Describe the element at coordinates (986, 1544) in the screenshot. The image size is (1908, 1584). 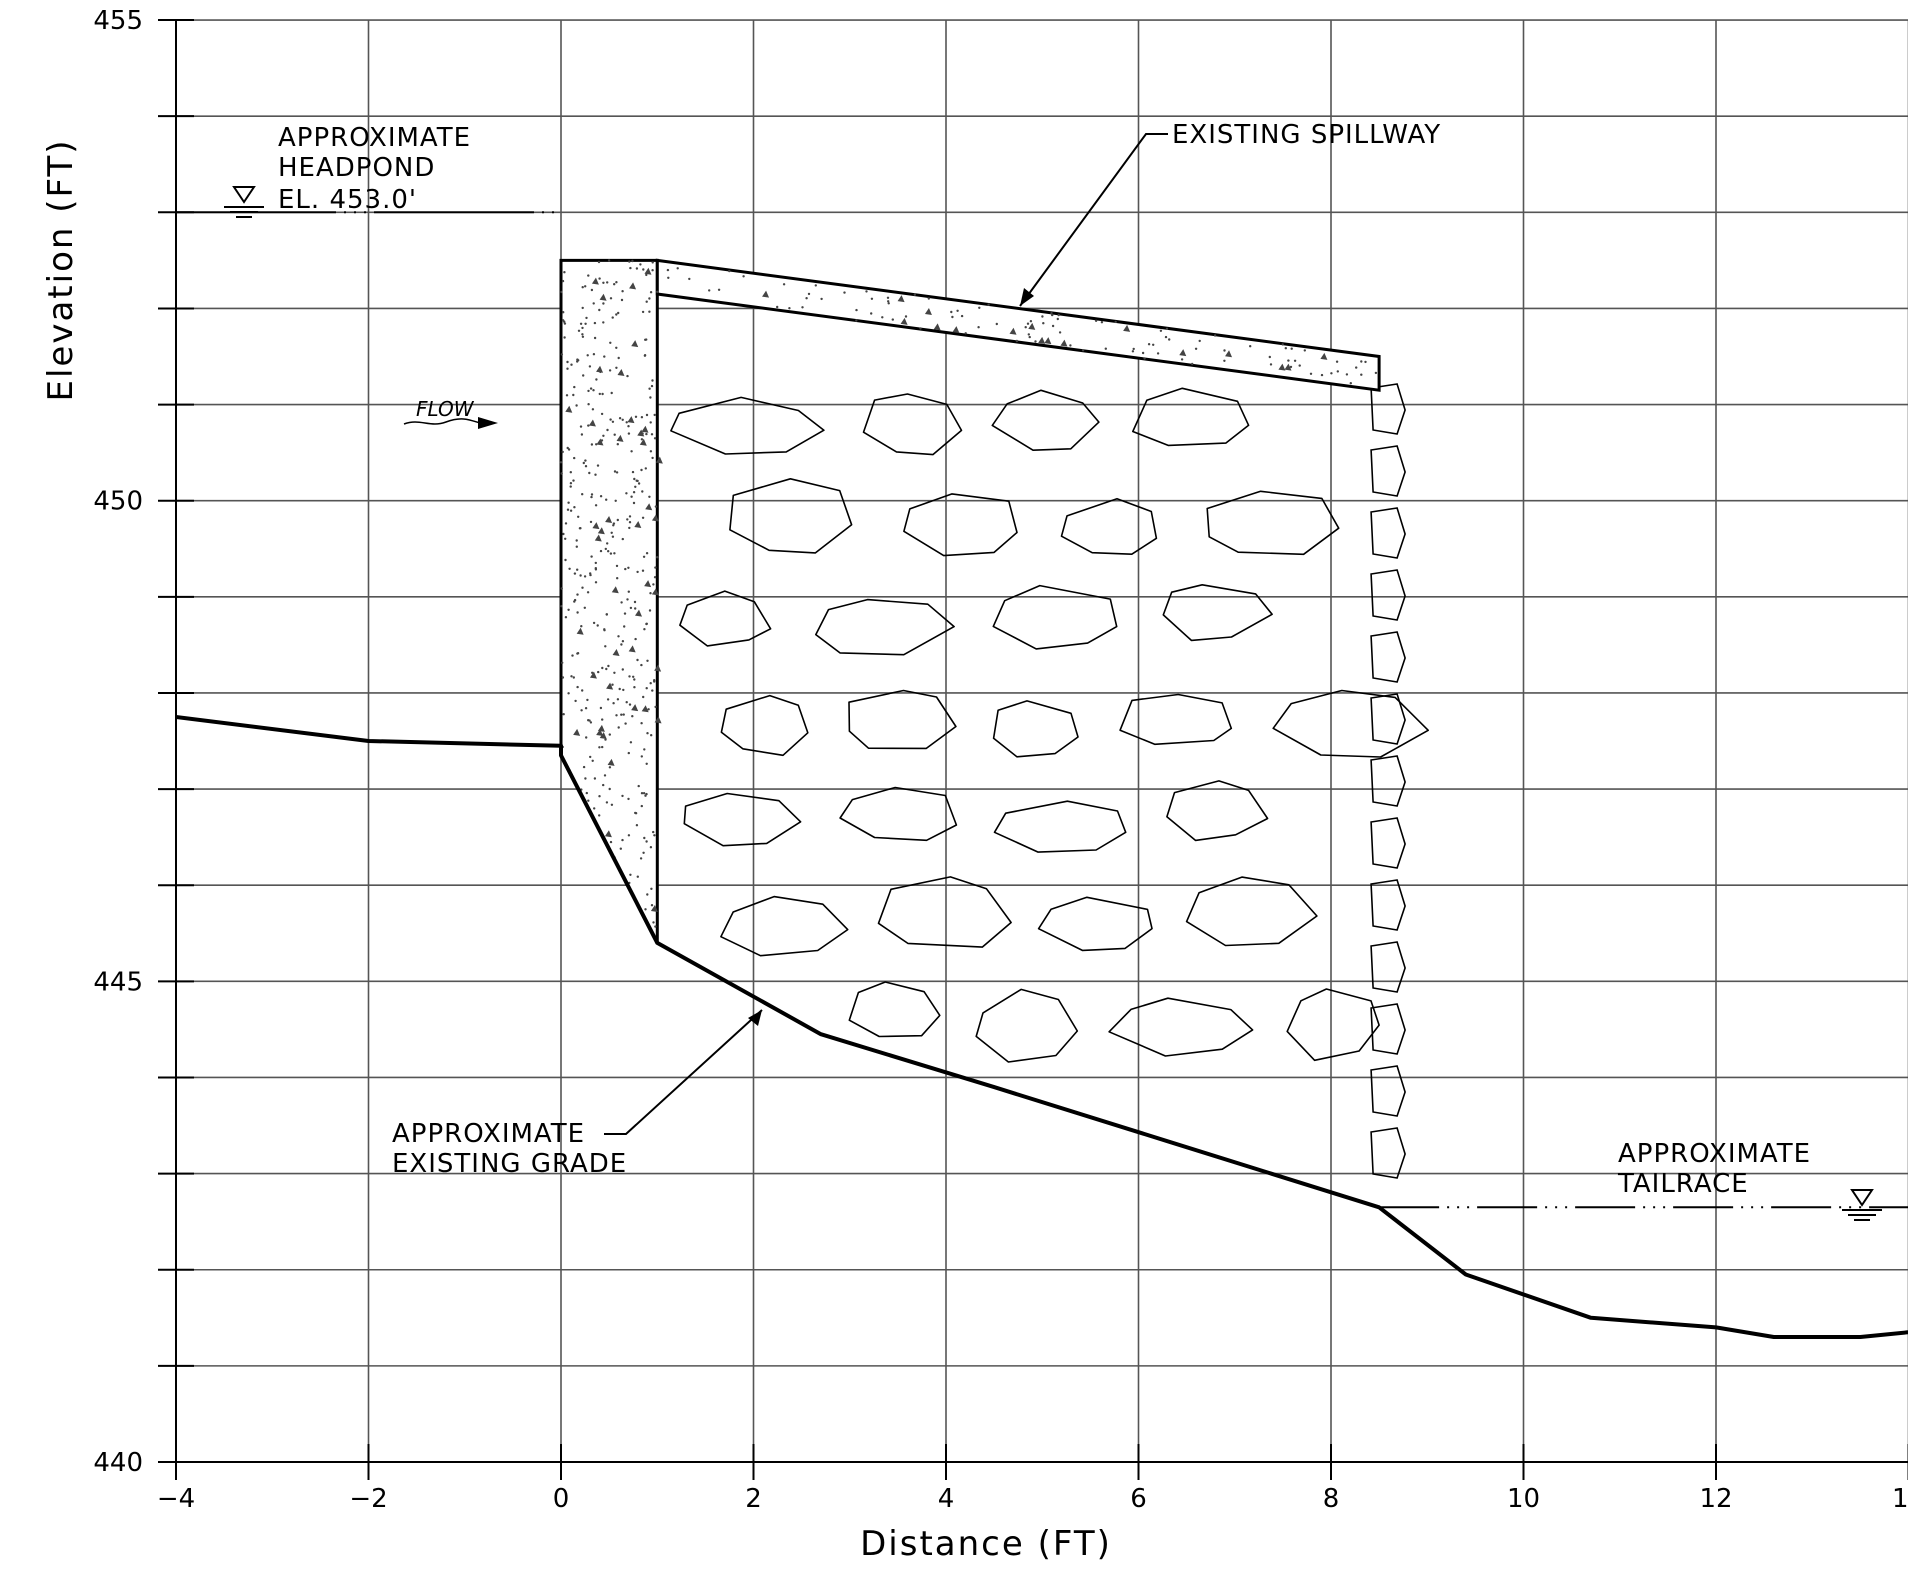
I see `x-axis-title: Distance (FT)` at that location.